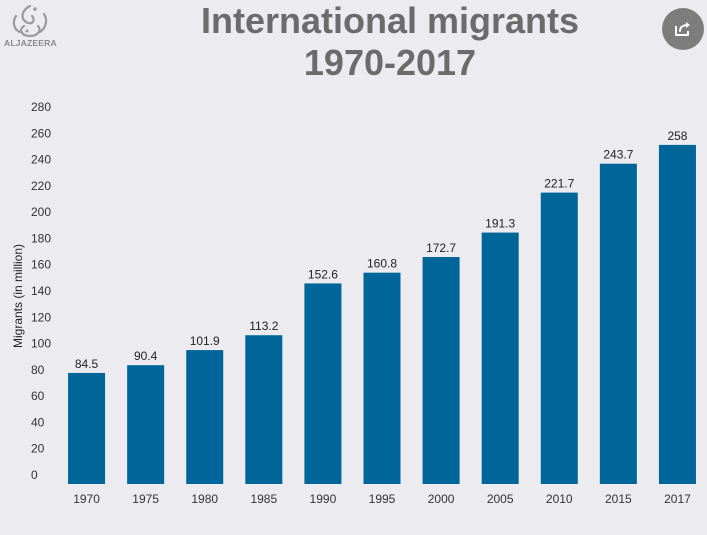  Describe the element at coordinates (500, 499) in the screenshot. I see `x-tick-label-2005: 2005` at that location.